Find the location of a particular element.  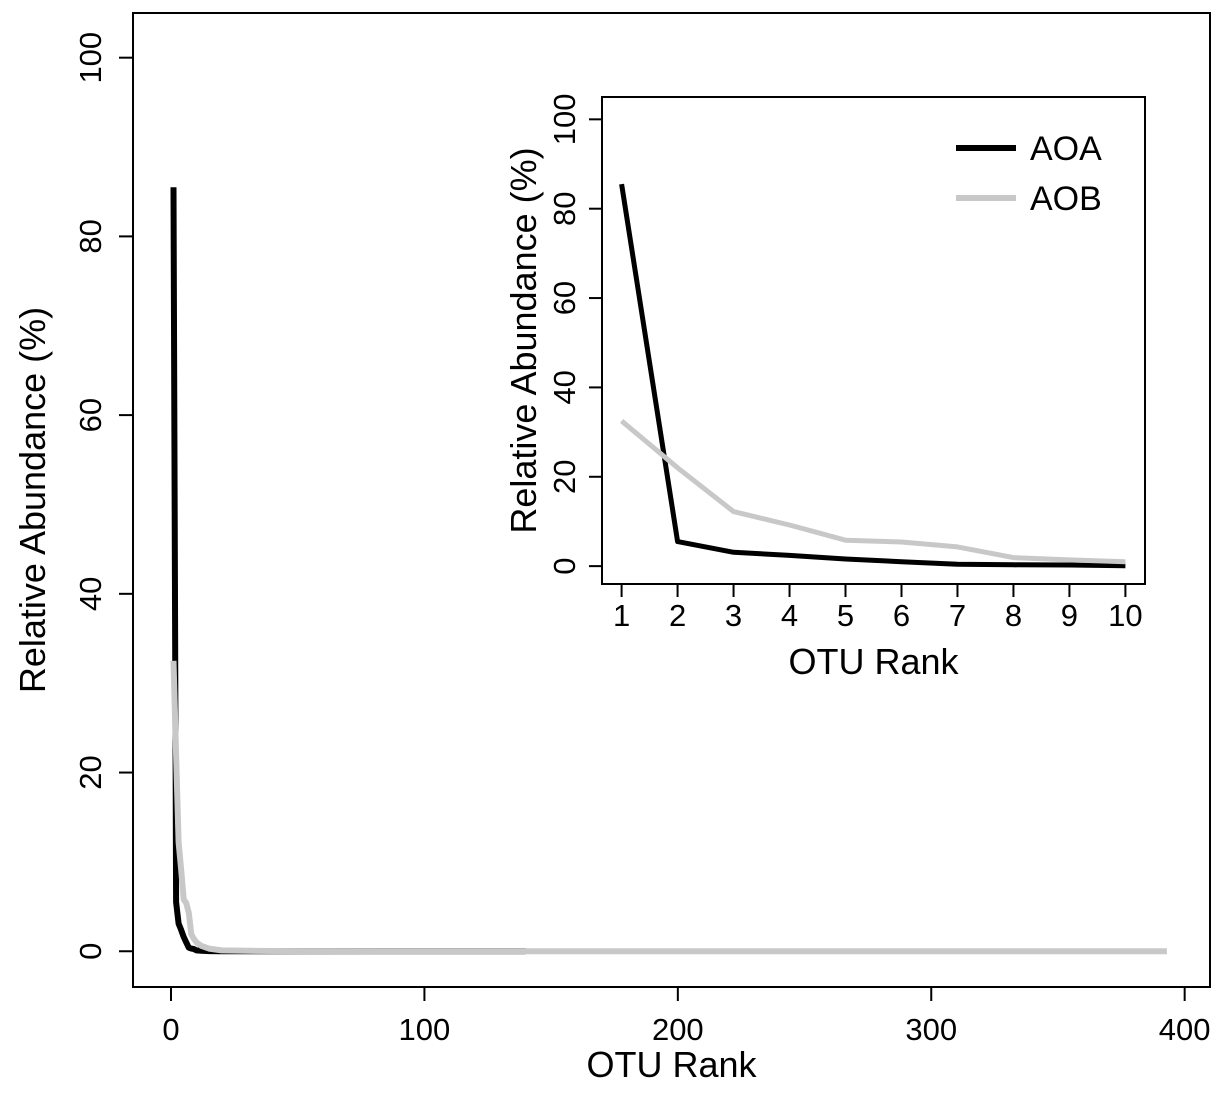

inset-y-tick-label: 80 is located at coordinates (564, 208).